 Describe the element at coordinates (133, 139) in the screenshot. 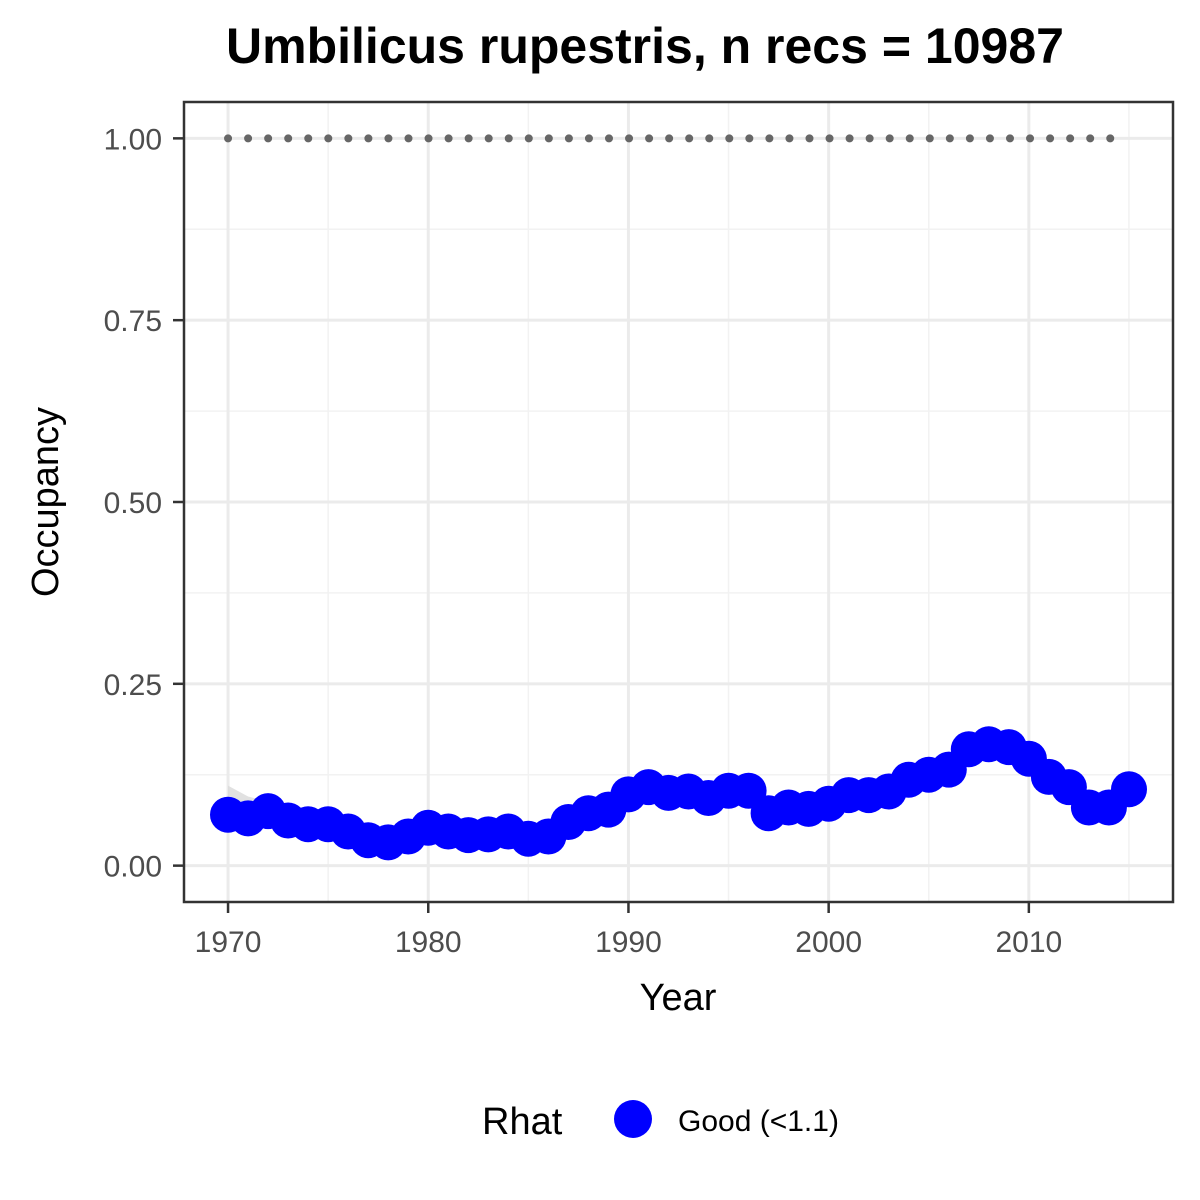

I see `y-tick-label: 1.00` at that location.